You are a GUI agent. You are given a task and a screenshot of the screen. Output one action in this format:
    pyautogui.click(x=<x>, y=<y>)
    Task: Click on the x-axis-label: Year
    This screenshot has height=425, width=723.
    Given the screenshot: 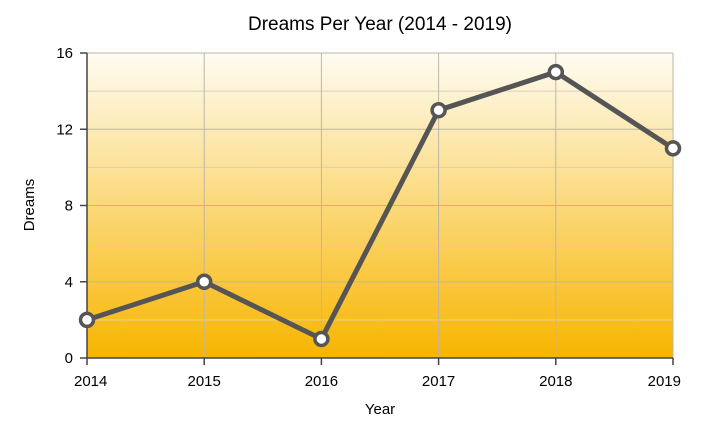 What is the action you would take?
    pyautogui.click(x=380, y=409)
    